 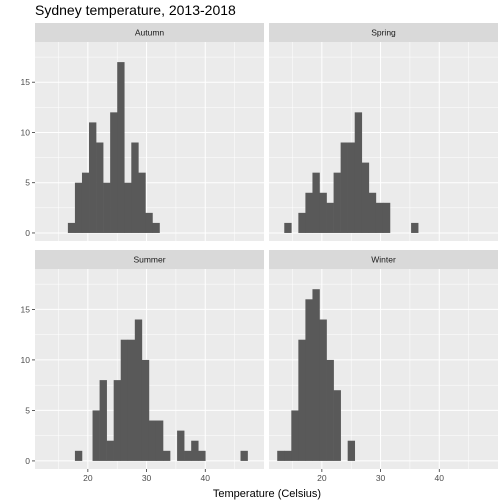 I want to click on facet-strip-label: Summer, so click(x=149, y=260).